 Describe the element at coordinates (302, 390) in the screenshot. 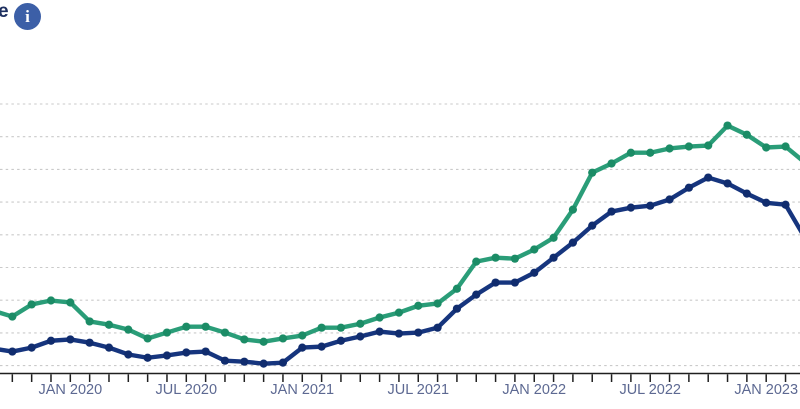

I see `x-tick-label: JAN 2021` at that location.